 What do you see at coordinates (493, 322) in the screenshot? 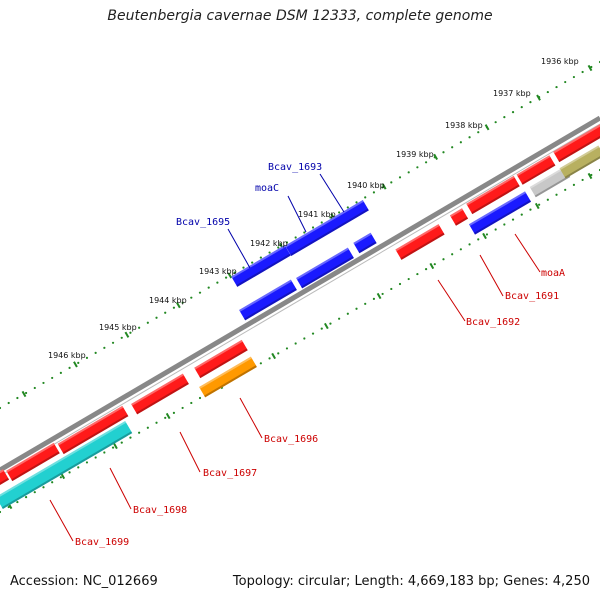
I see `label-bcav-1692: Bcav_1692` at bounding box center [493, 322].